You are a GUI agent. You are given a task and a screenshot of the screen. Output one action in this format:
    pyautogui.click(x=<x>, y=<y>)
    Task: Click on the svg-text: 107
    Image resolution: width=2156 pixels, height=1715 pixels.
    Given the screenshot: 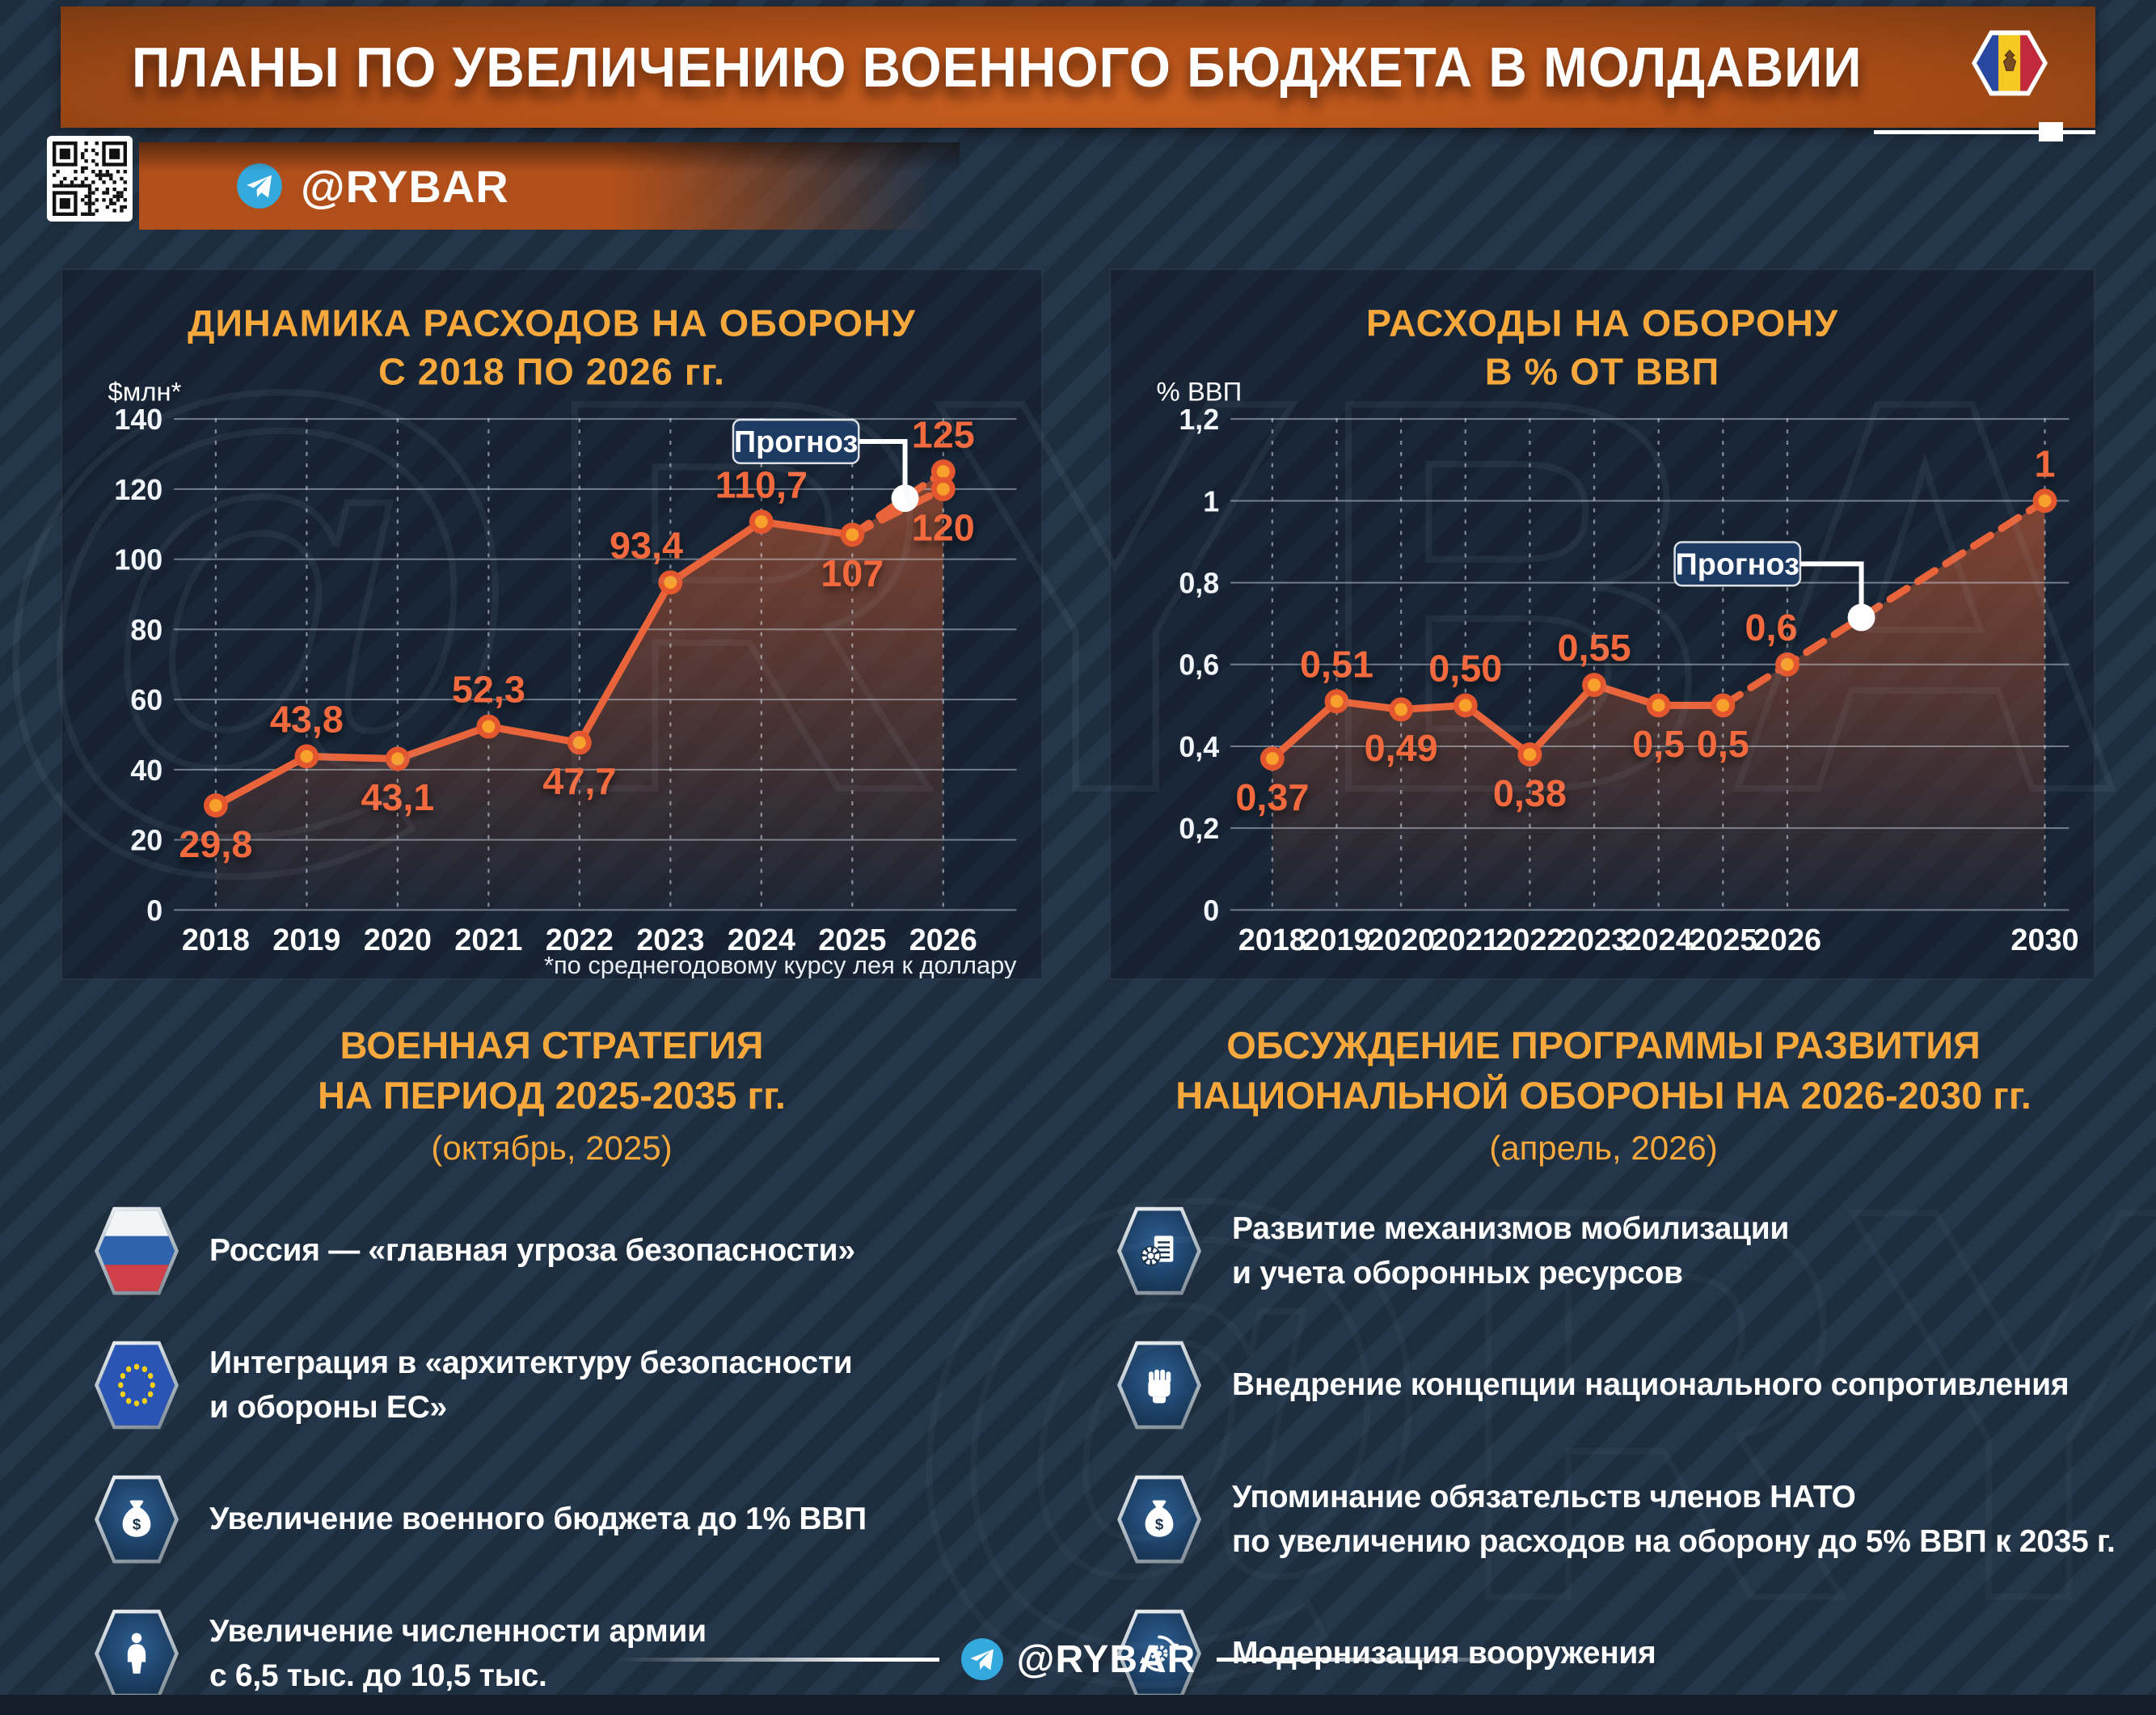 What is the action you would take?
    pyautogui.click(x=853, y=573)
    